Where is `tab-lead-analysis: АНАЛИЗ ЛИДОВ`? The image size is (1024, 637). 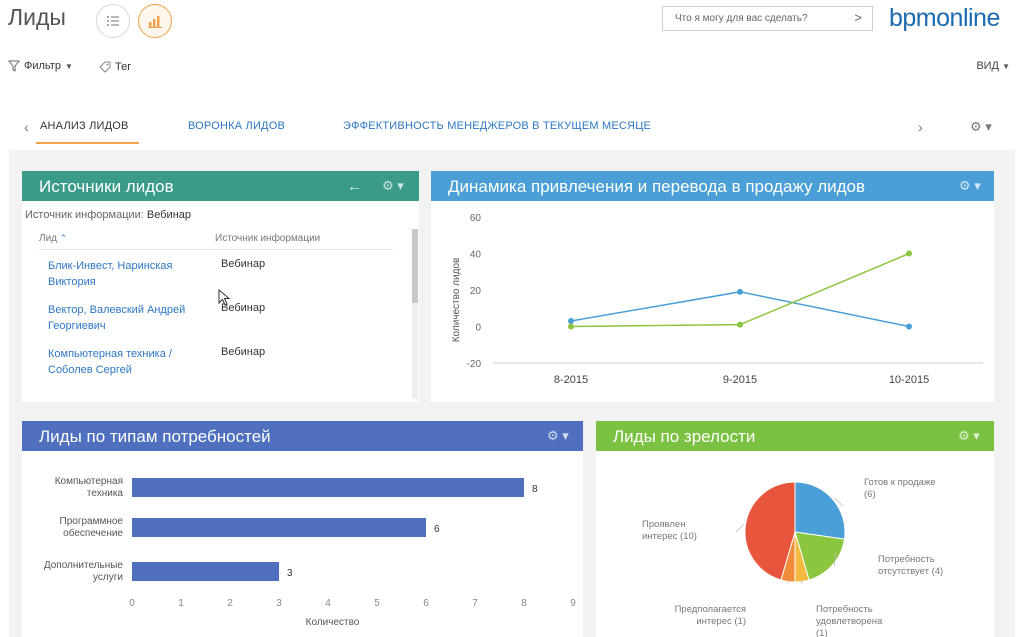
tab-lead-analysis: АНАЛИЗ ЛИДОВ is located at coordinates (84, 126).